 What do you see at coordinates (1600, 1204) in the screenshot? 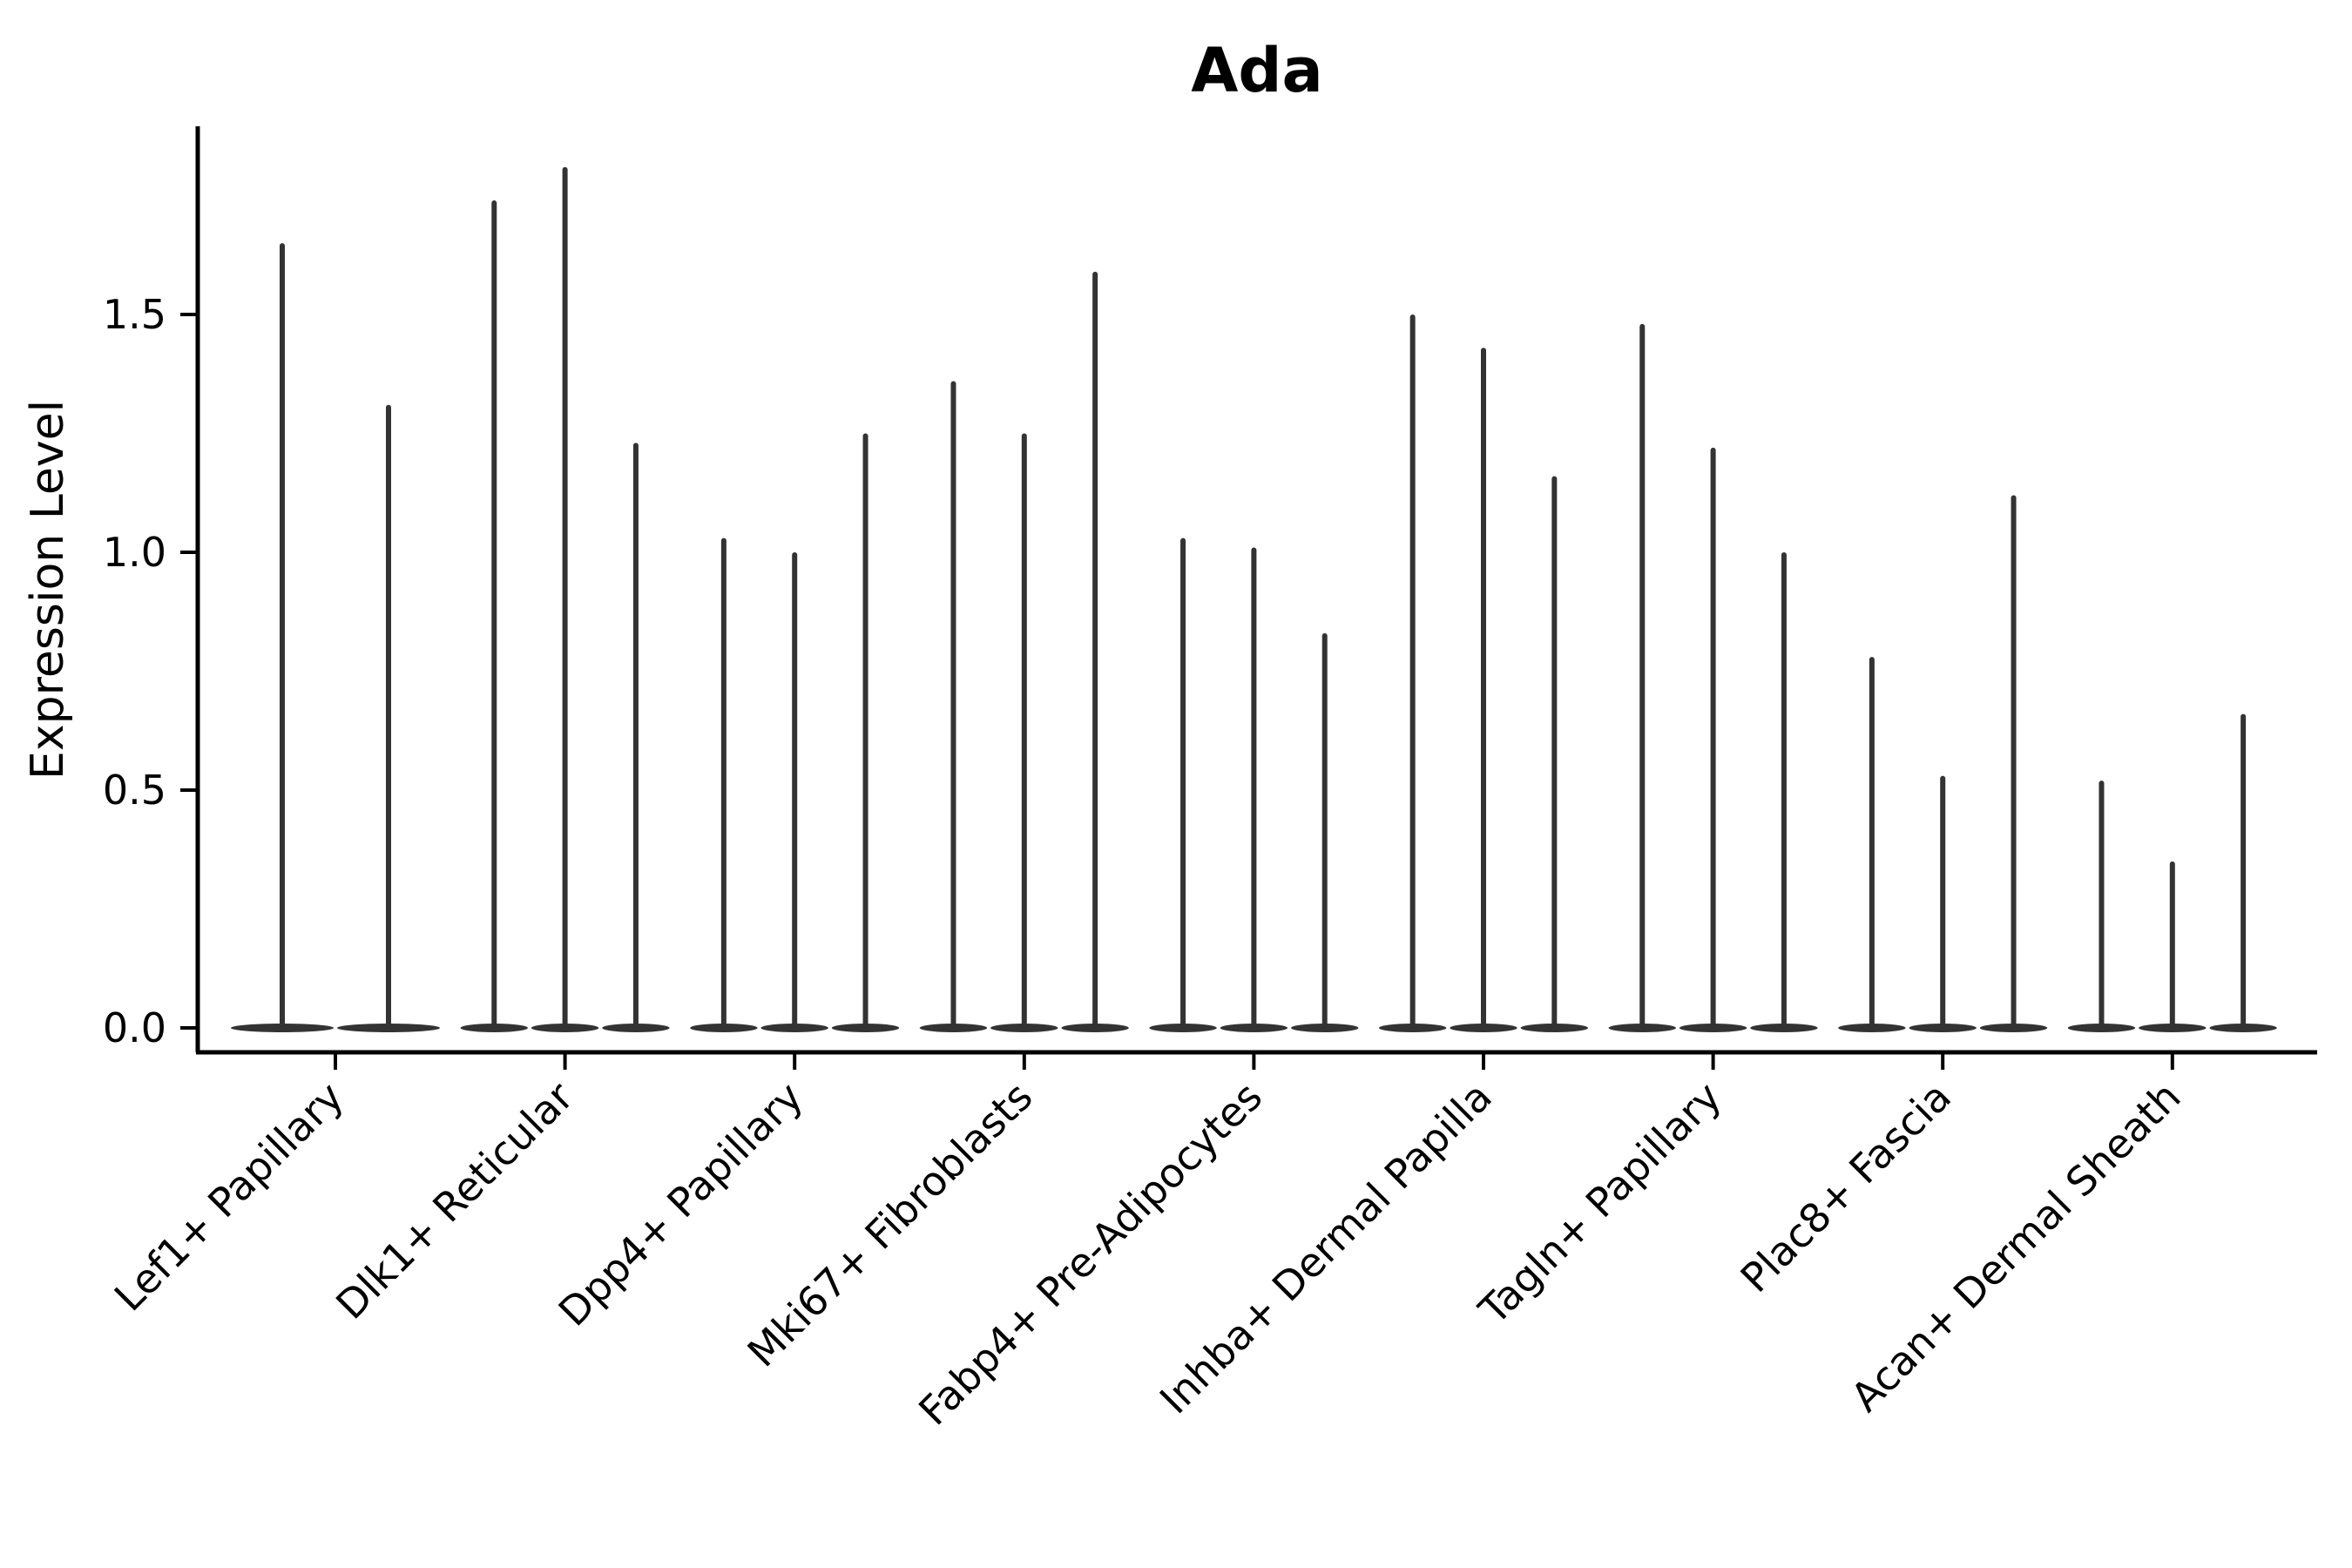
I see `x-tick-label: Tagln+ Papillary` at bounding box center [1600, 1204].